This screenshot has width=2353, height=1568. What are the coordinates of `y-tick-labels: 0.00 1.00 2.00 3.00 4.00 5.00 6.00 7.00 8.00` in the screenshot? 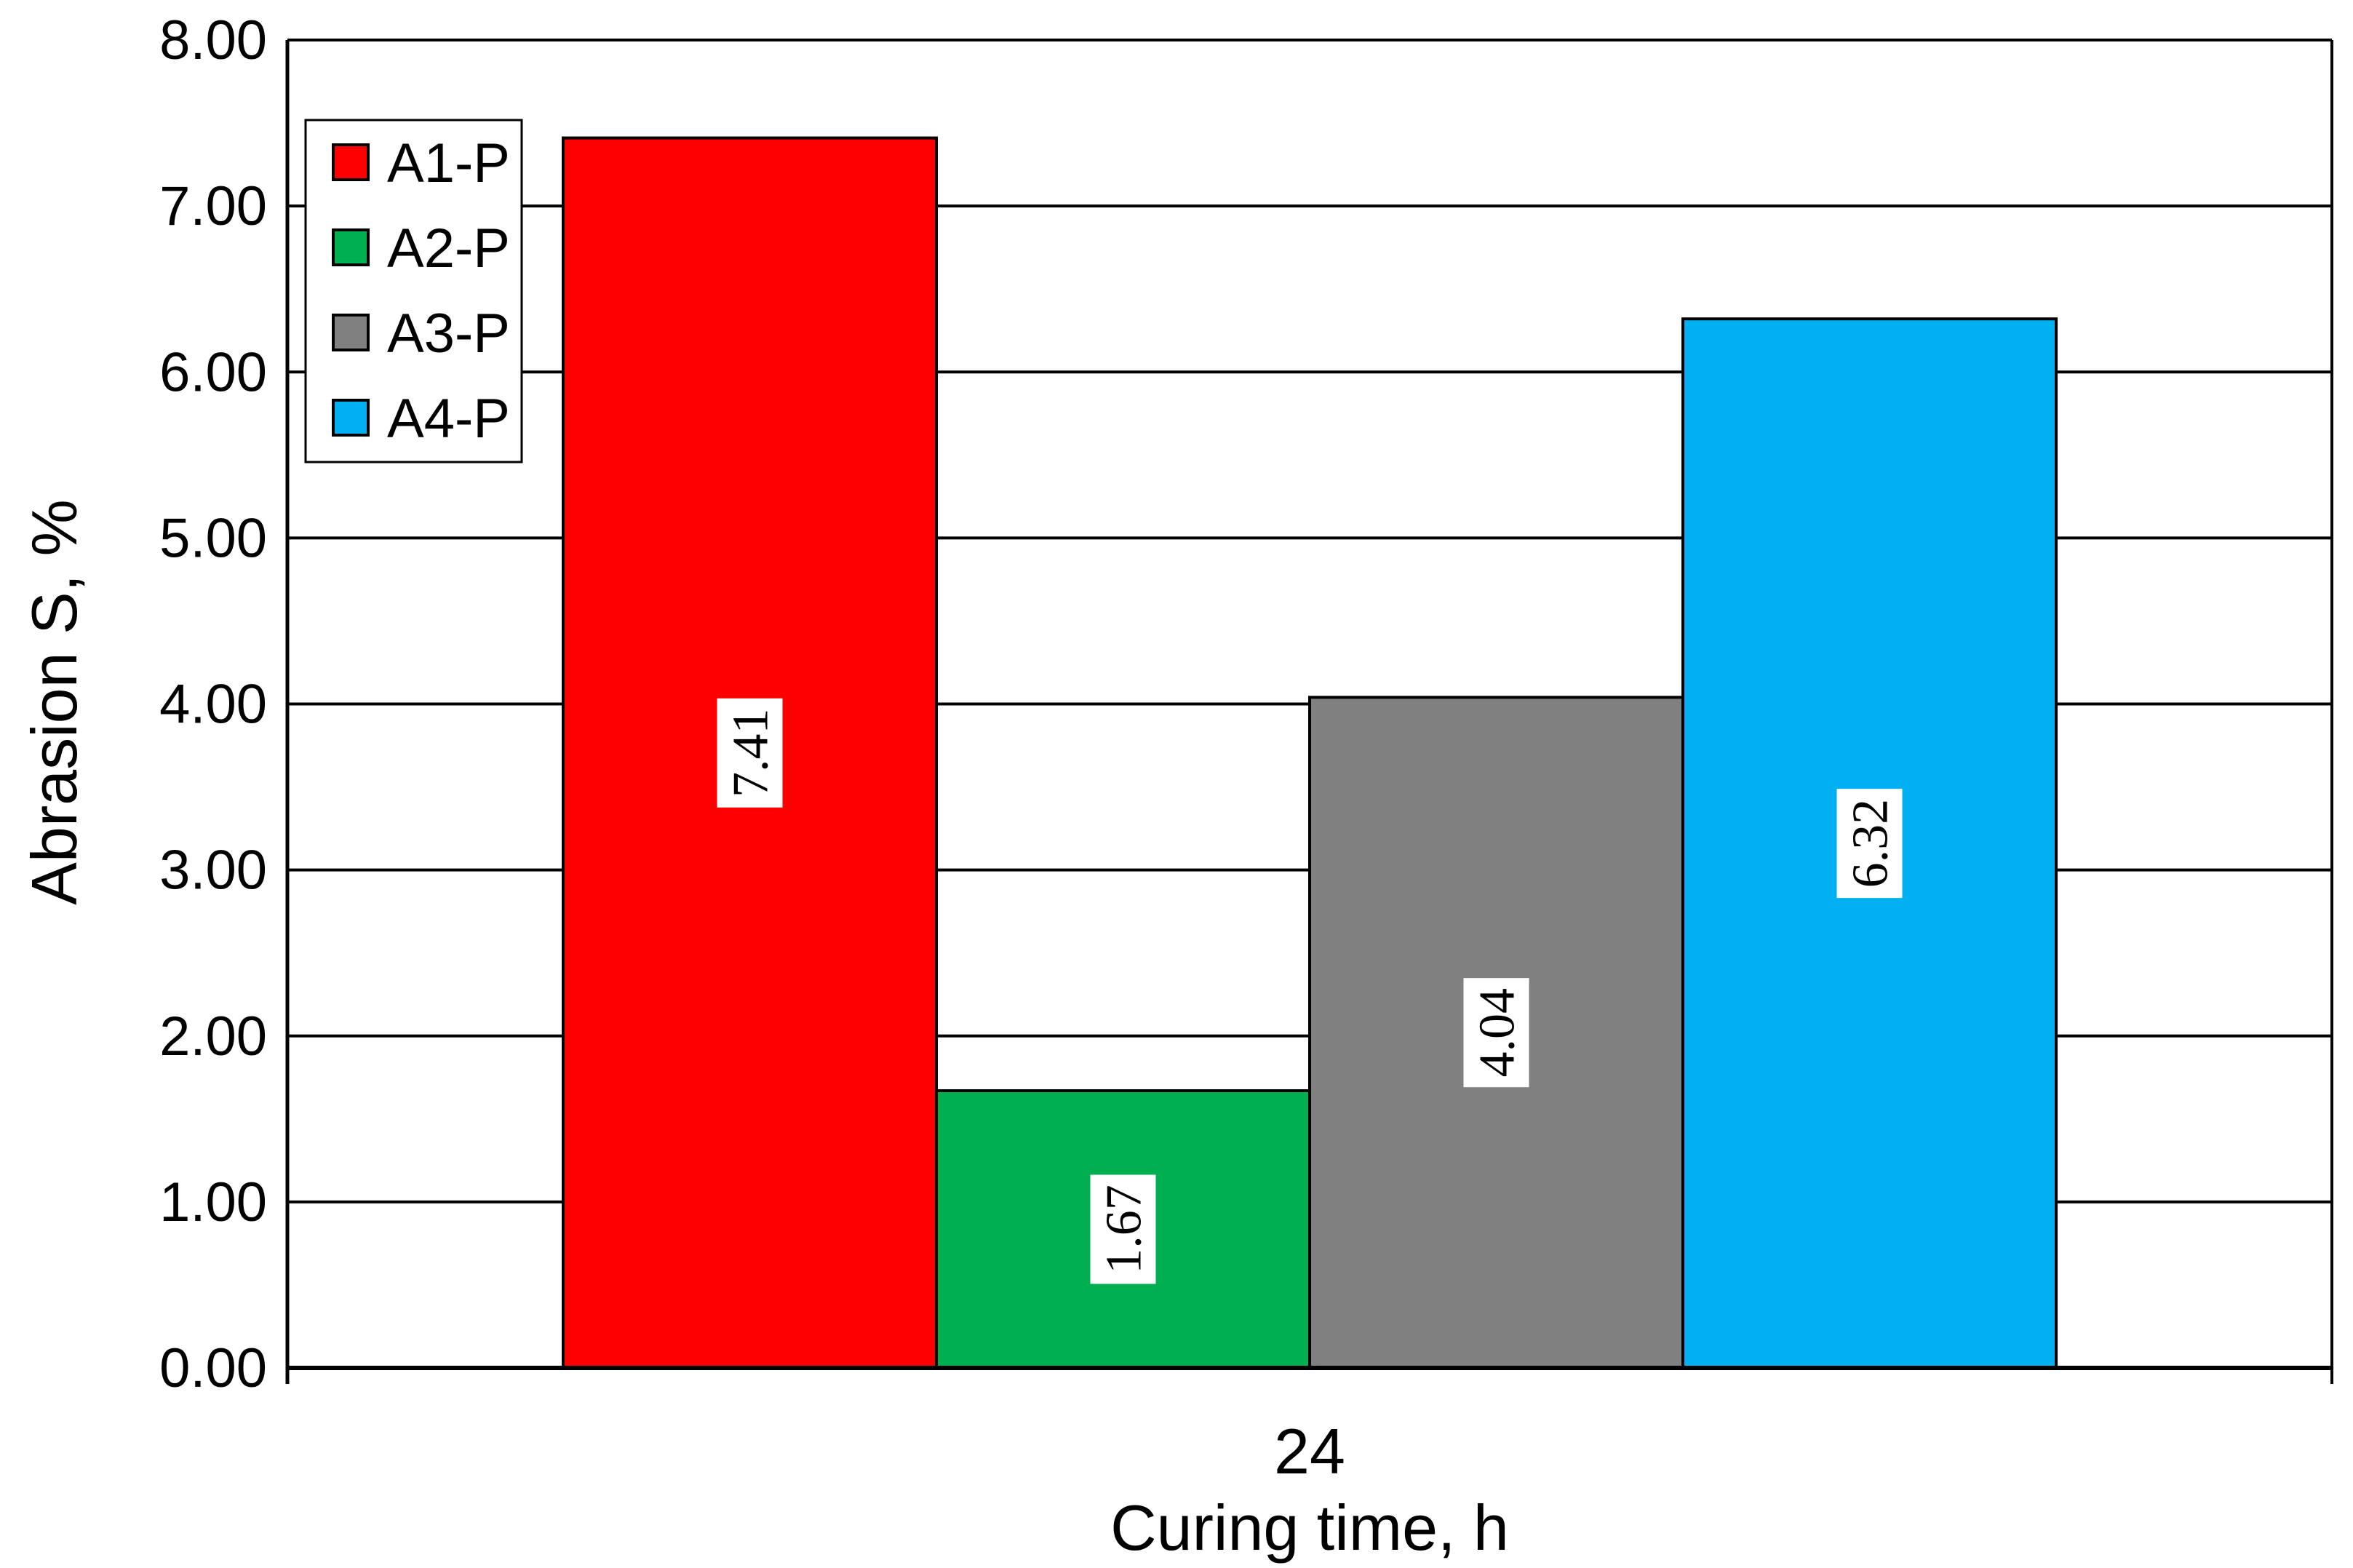 It's located at (213, 704).